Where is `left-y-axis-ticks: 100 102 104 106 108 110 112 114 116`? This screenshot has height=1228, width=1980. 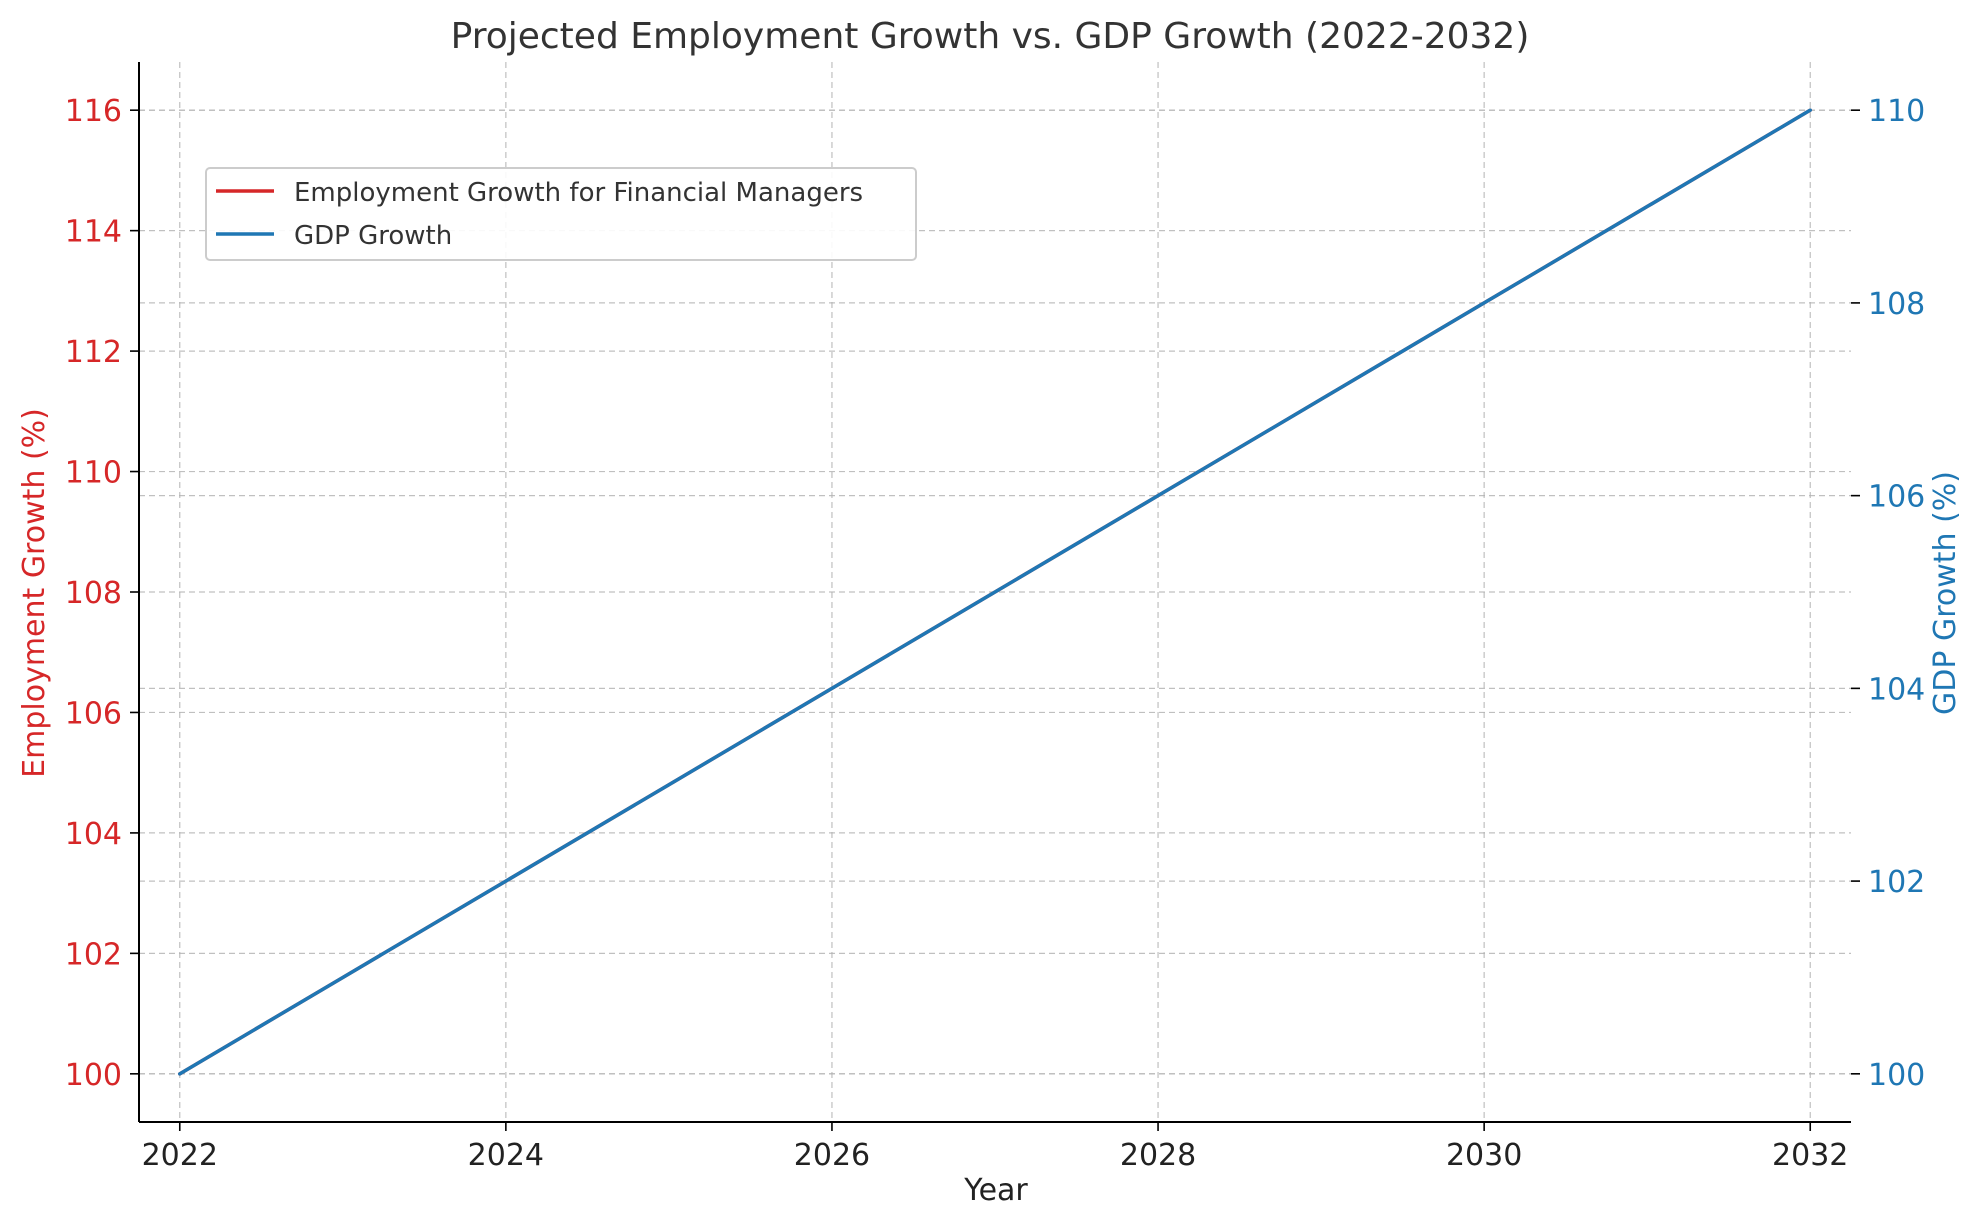 left-y-axis-ticks: 100 102 104 106 108 110 112 114 116 is located at coordinates (102, 593).